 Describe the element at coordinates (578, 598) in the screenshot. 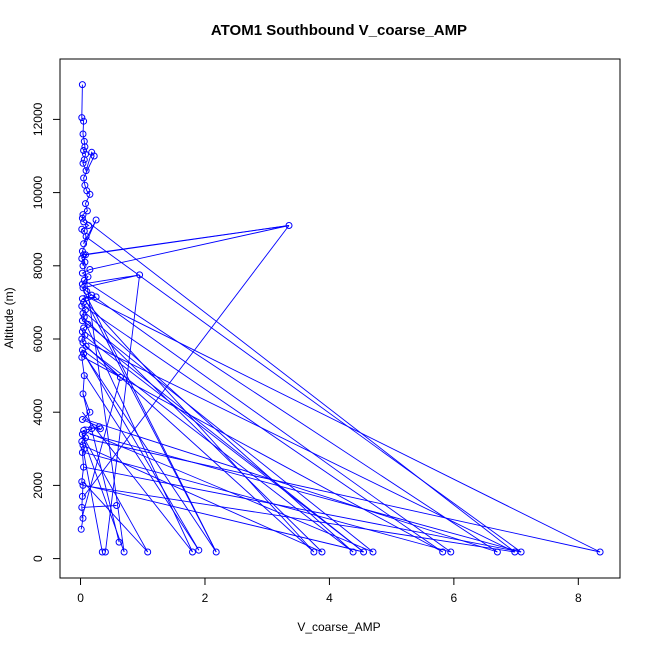

I see `x-tick-label: 8` at that location.